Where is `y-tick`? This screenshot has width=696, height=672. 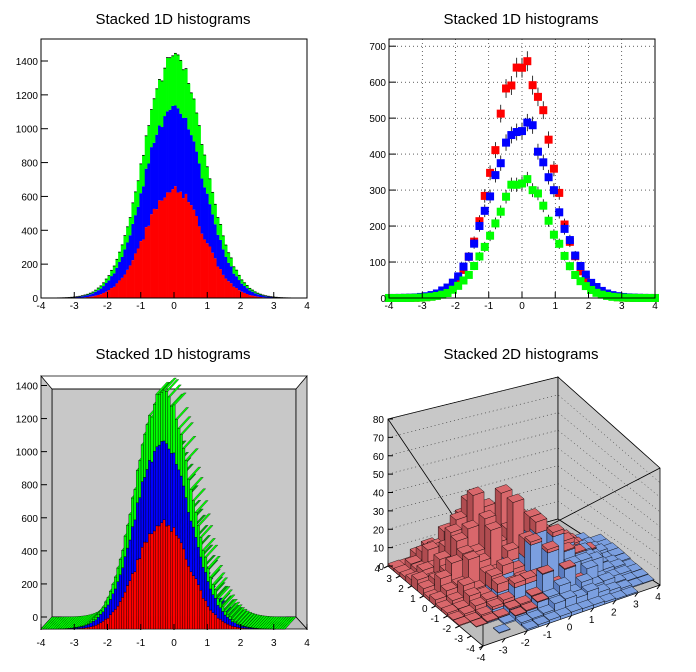 y-tick is located at coordinates (457, 627).